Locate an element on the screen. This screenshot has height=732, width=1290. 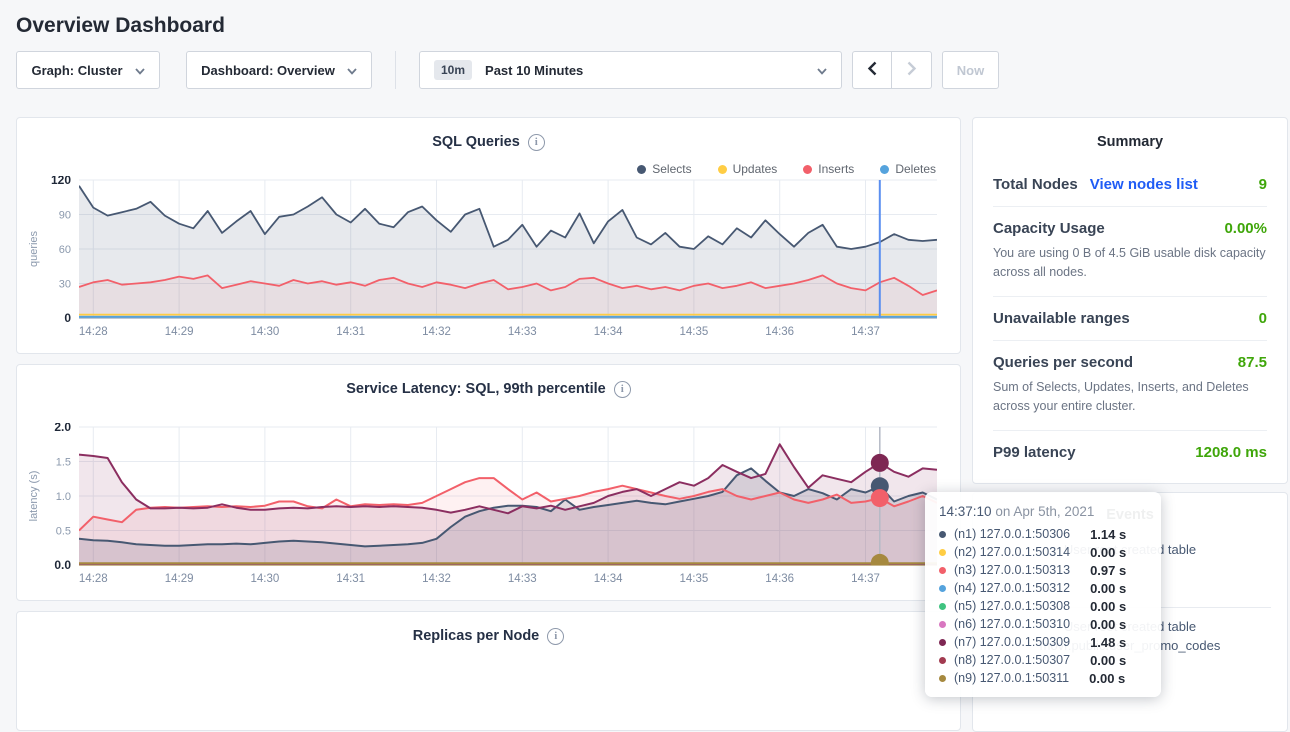
svg-text: latency (s) is located at coordinates (34, 496).